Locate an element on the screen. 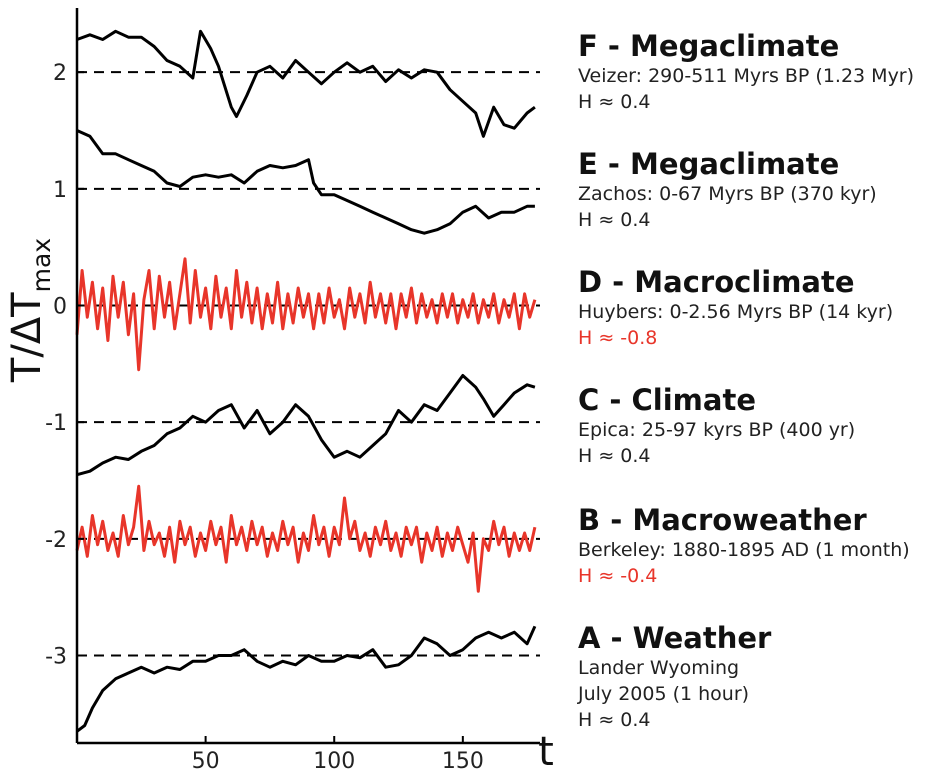  panel-title: B - Macroweather is located at coordinates (722, 520).